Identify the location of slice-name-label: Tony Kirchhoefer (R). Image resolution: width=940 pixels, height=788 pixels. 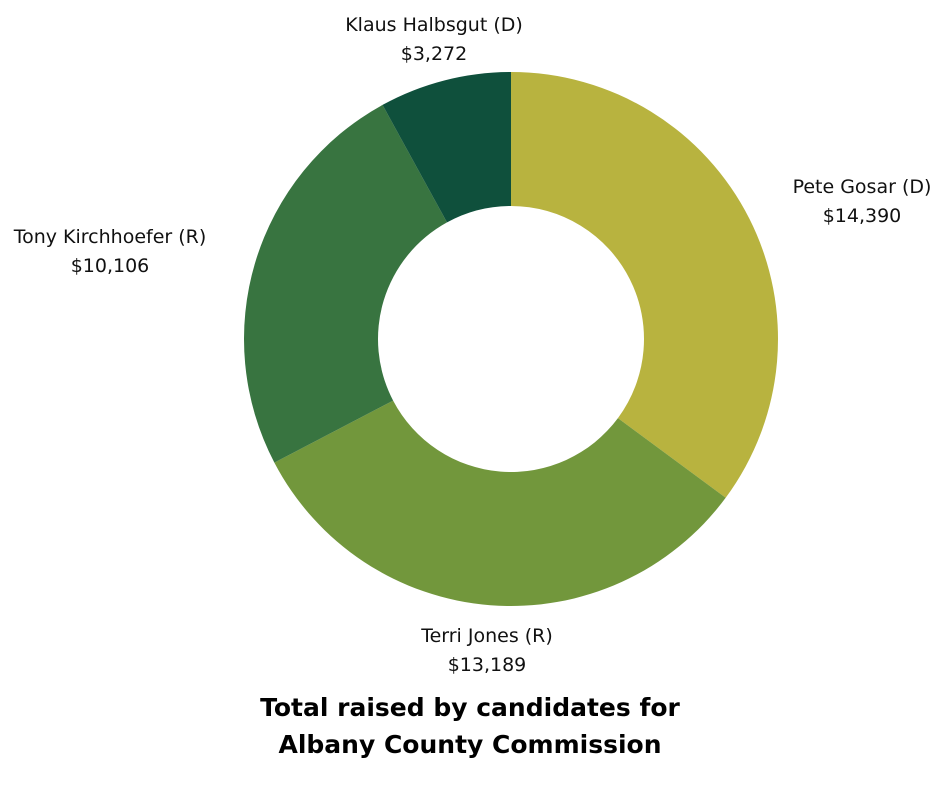
(110, 237).